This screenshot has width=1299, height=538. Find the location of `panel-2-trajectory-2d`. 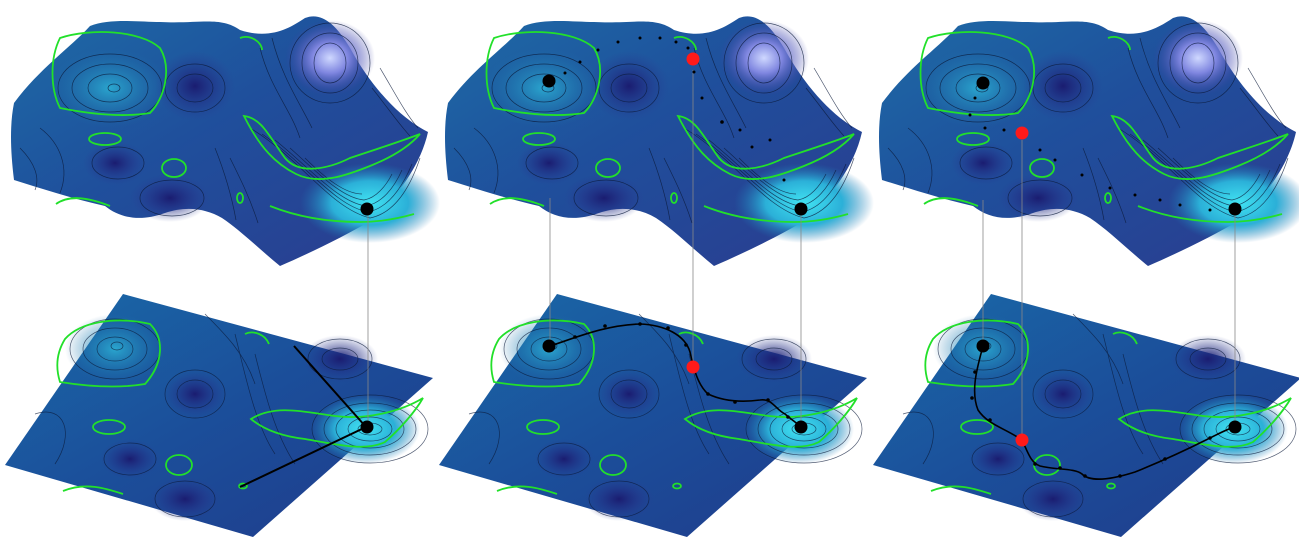

panel-2-trajectory-2d is located at coordinates (675, 375).